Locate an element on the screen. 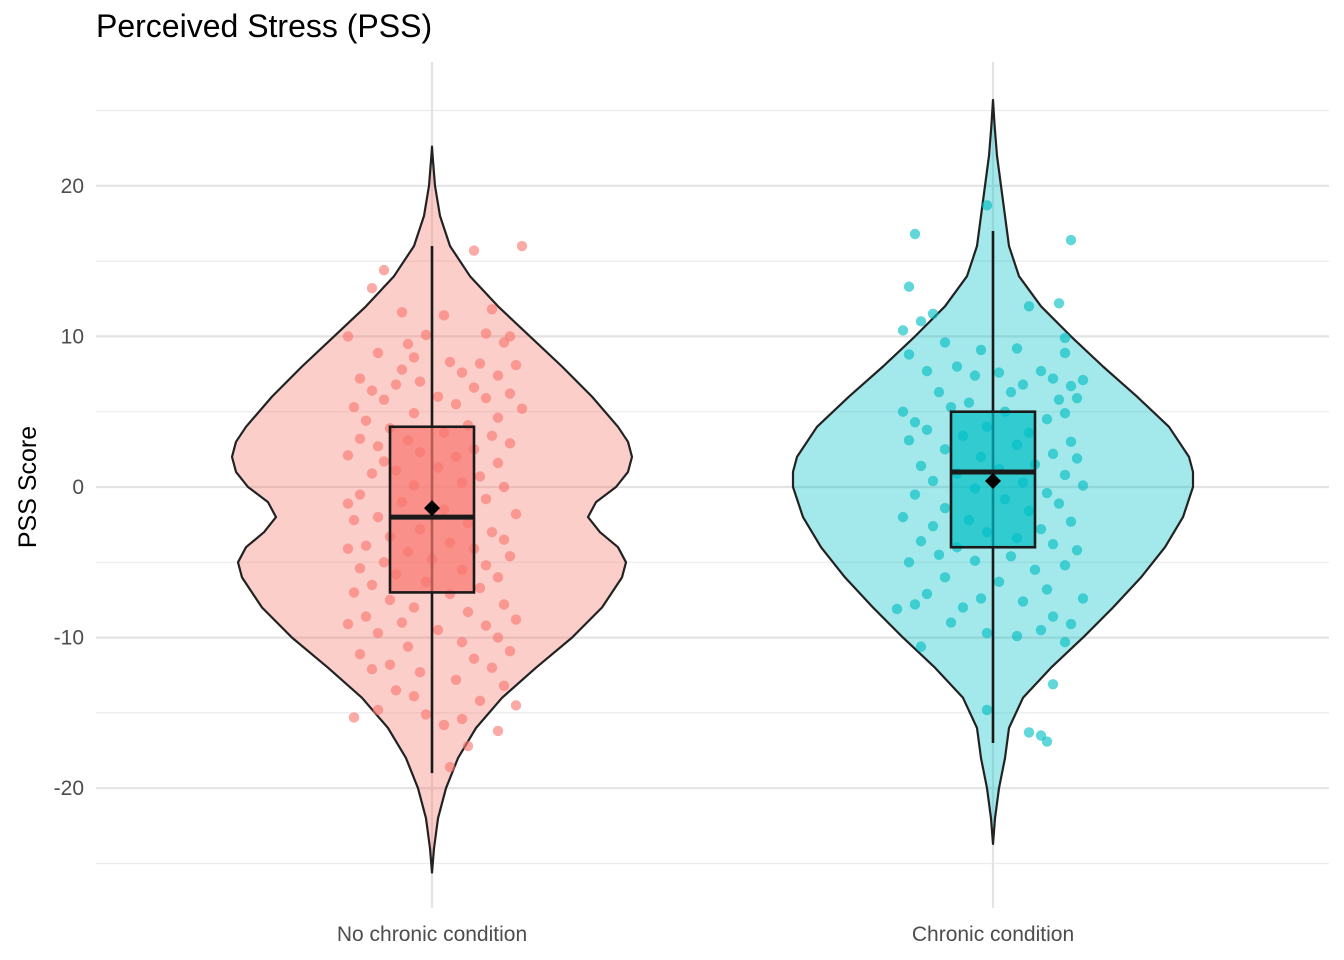 The height and width of the screenshot is (960, 1344). x-tick-label: No chronic condition is located at coordinates (432, 934).